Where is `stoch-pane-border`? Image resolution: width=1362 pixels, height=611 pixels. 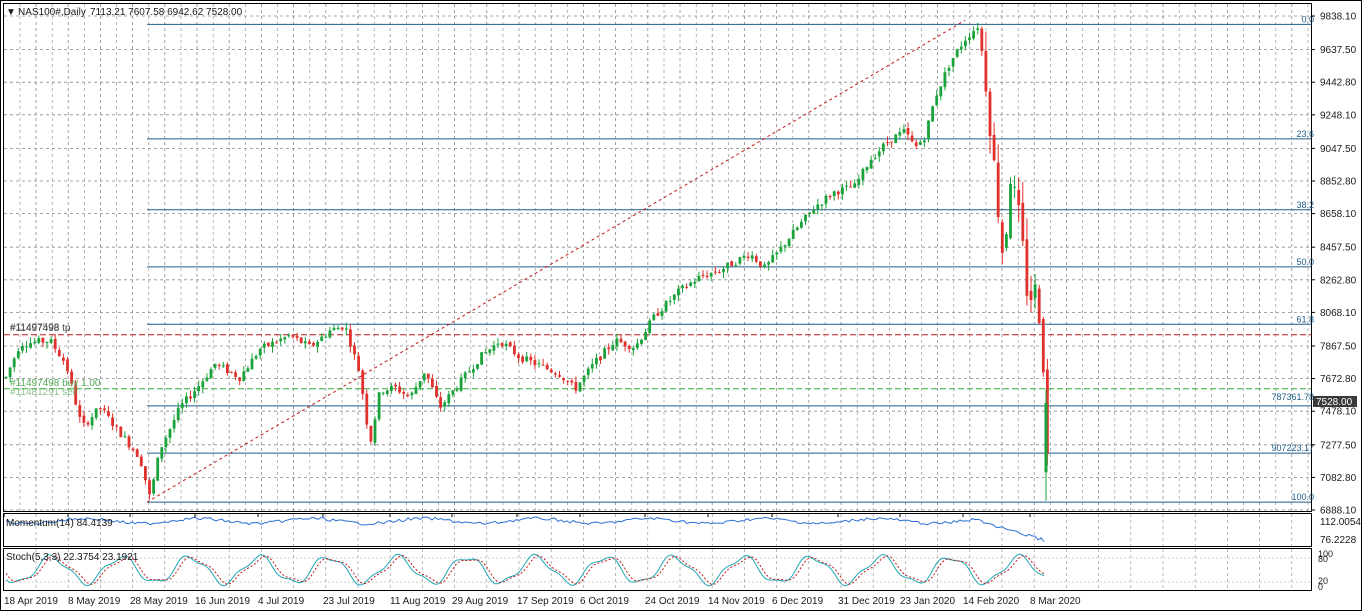 stoch-pane-border is located at coordinates (657, 569).